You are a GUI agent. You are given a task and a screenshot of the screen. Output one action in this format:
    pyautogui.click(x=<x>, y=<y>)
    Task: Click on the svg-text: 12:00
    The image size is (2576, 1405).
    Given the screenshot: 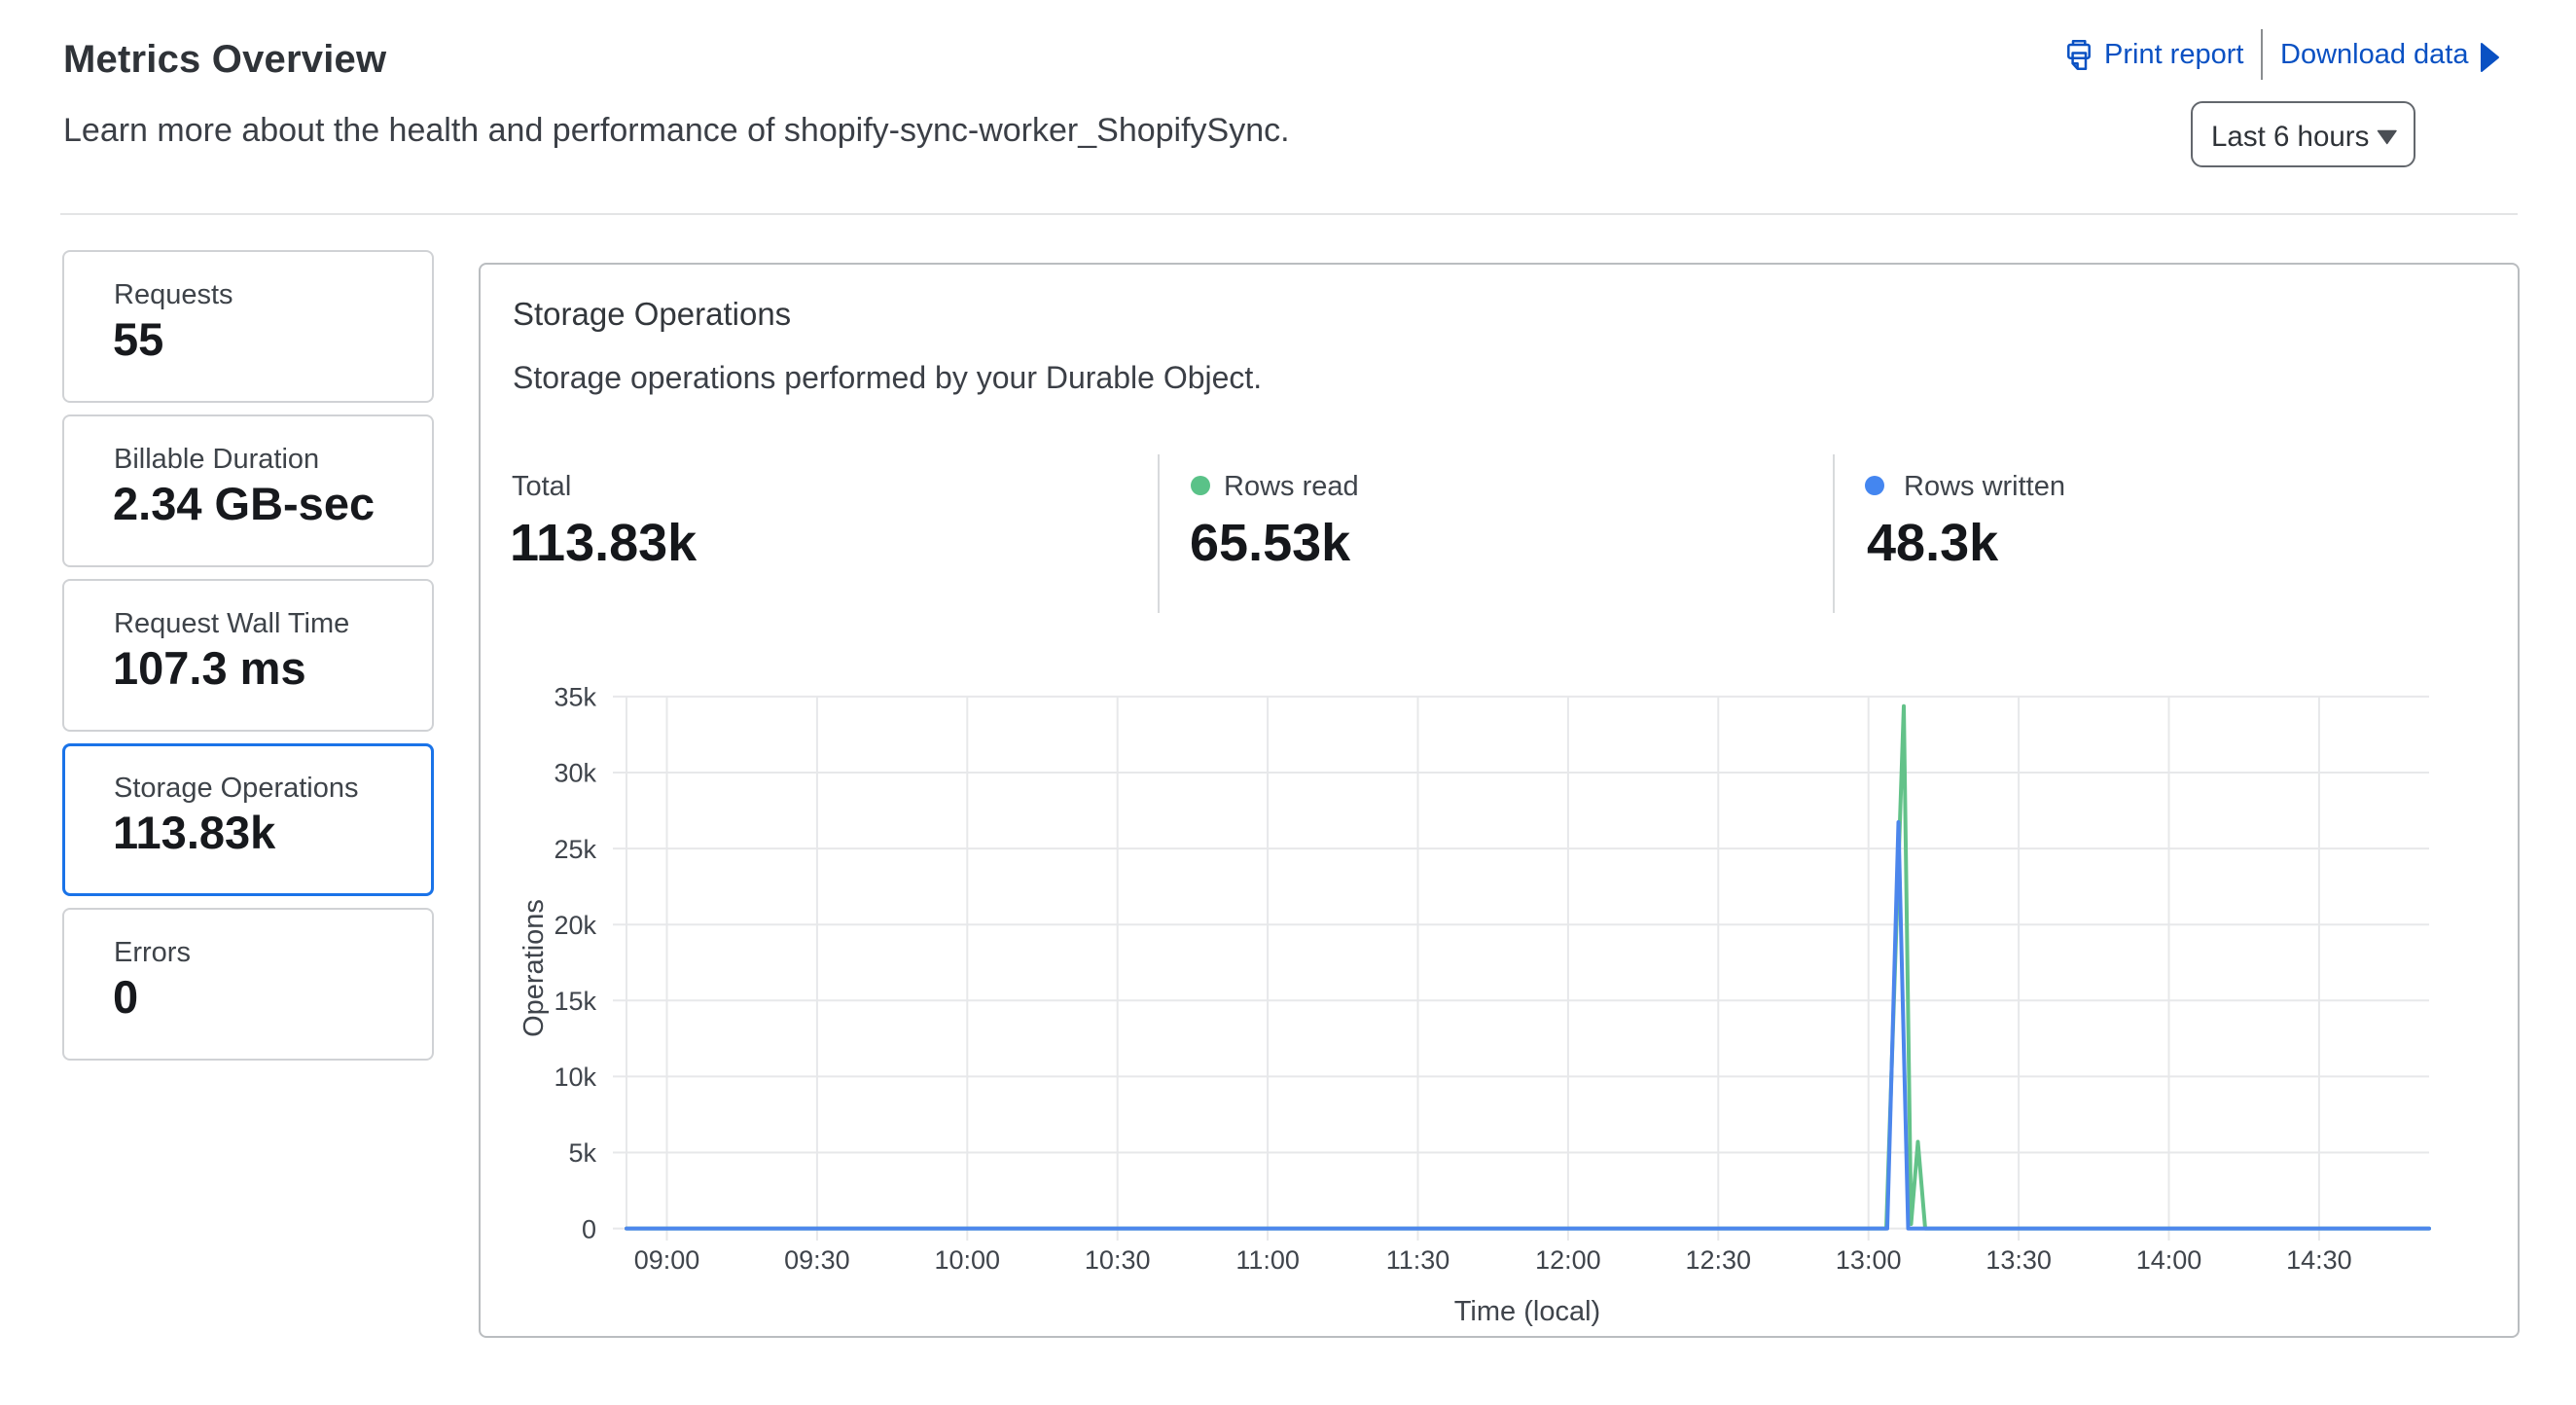 What is the action you would take?
    pyautogui.click(x=1568, y=1260)
    